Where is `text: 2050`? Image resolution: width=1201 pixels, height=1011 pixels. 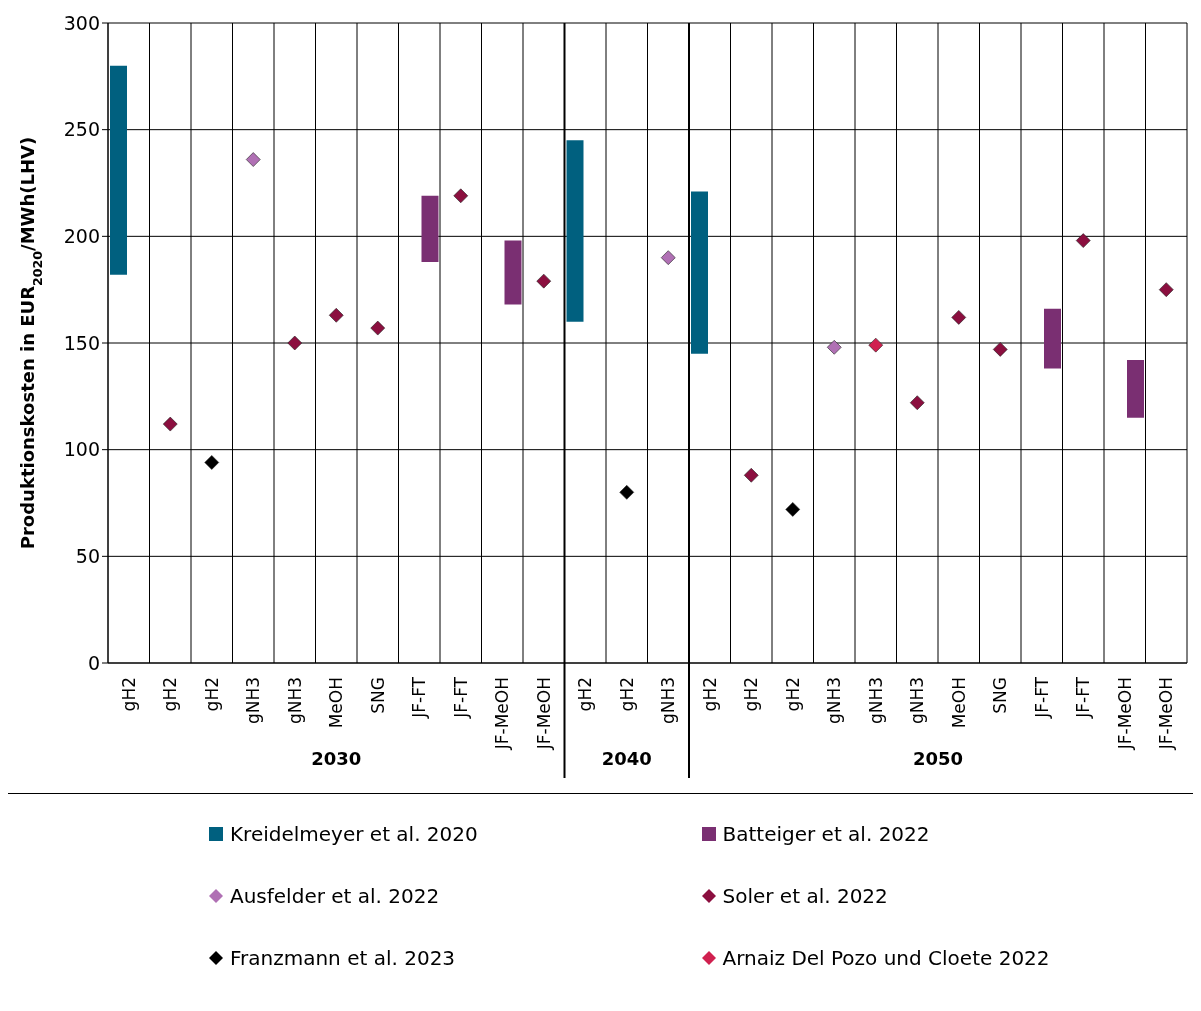
text: 2050 is located at coordinates (938, 758).